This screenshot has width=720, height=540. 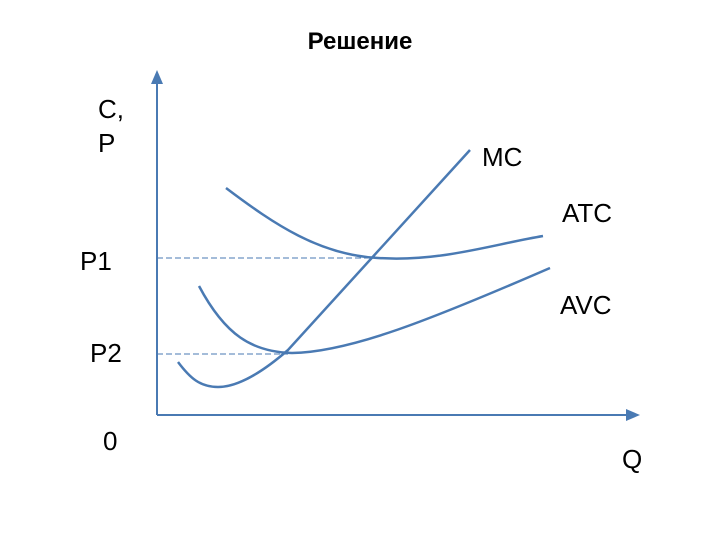 I want to click on x-axis-label: Q, so click(x=632, y=459).